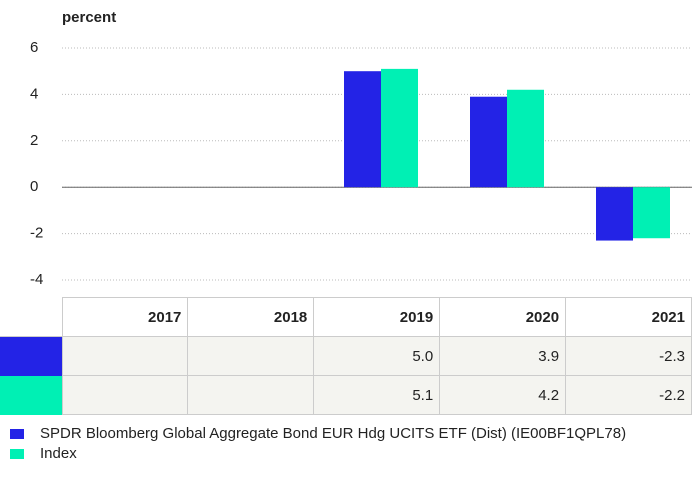 The height and width of the screenshot is (486, 692). What do you see at coordinates (251, 317) in the screenshot?
I see `column-header: 2018` at bounding box center [251, 317].